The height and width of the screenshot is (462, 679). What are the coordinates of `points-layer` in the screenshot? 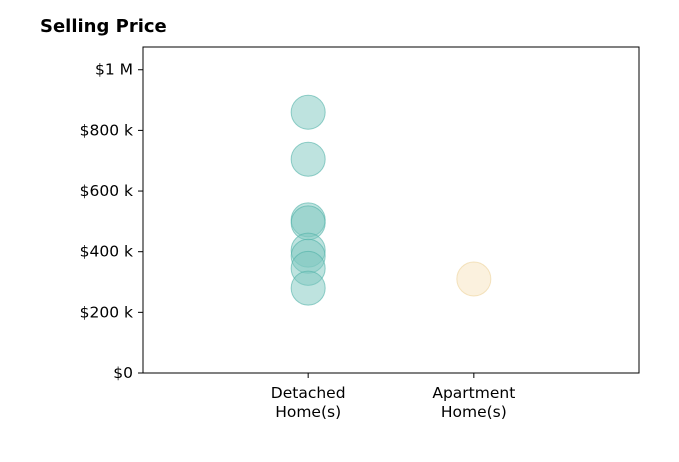 It's located at (391, 200).